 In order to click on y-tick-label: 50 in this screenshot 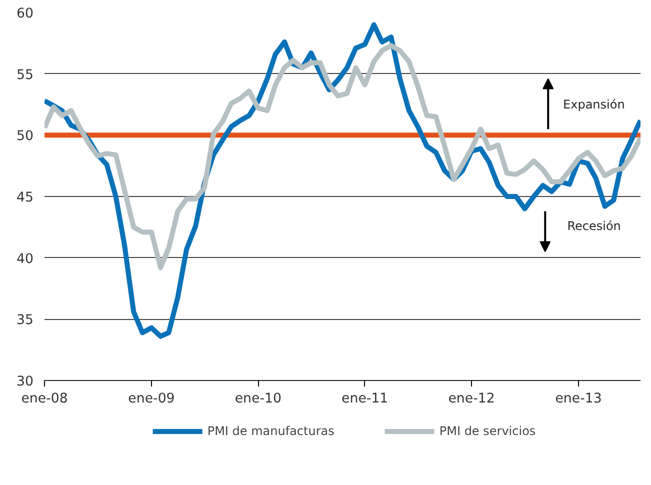, I will do `click(25, 136)`.